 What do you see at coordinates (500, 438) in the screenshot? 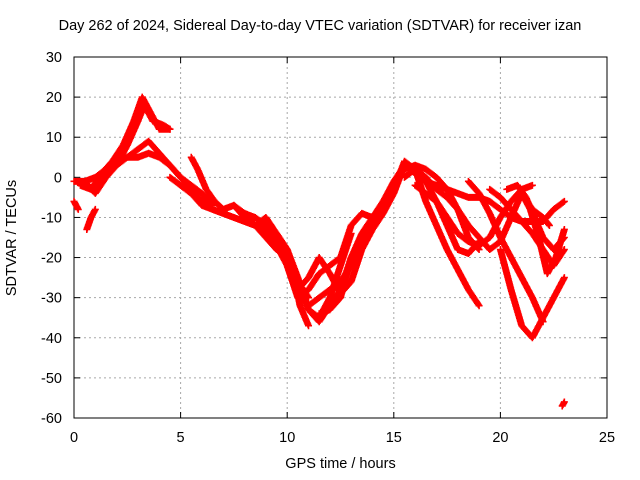
I see `x-tick-label: 20` at bounding box center [500, 438].